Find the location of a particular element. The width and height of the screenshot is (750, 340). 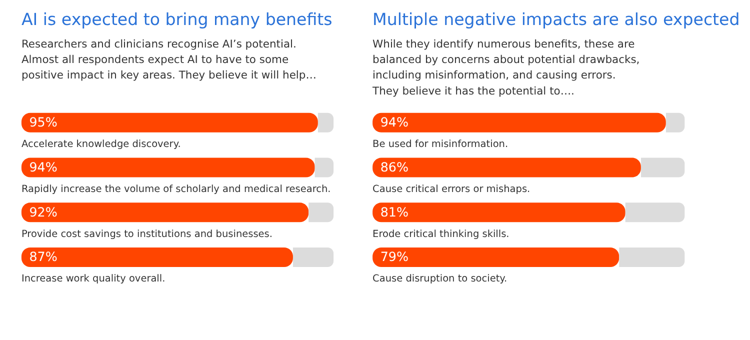

category-label: Increase work quality overall. is located at coordinates (93, 279).